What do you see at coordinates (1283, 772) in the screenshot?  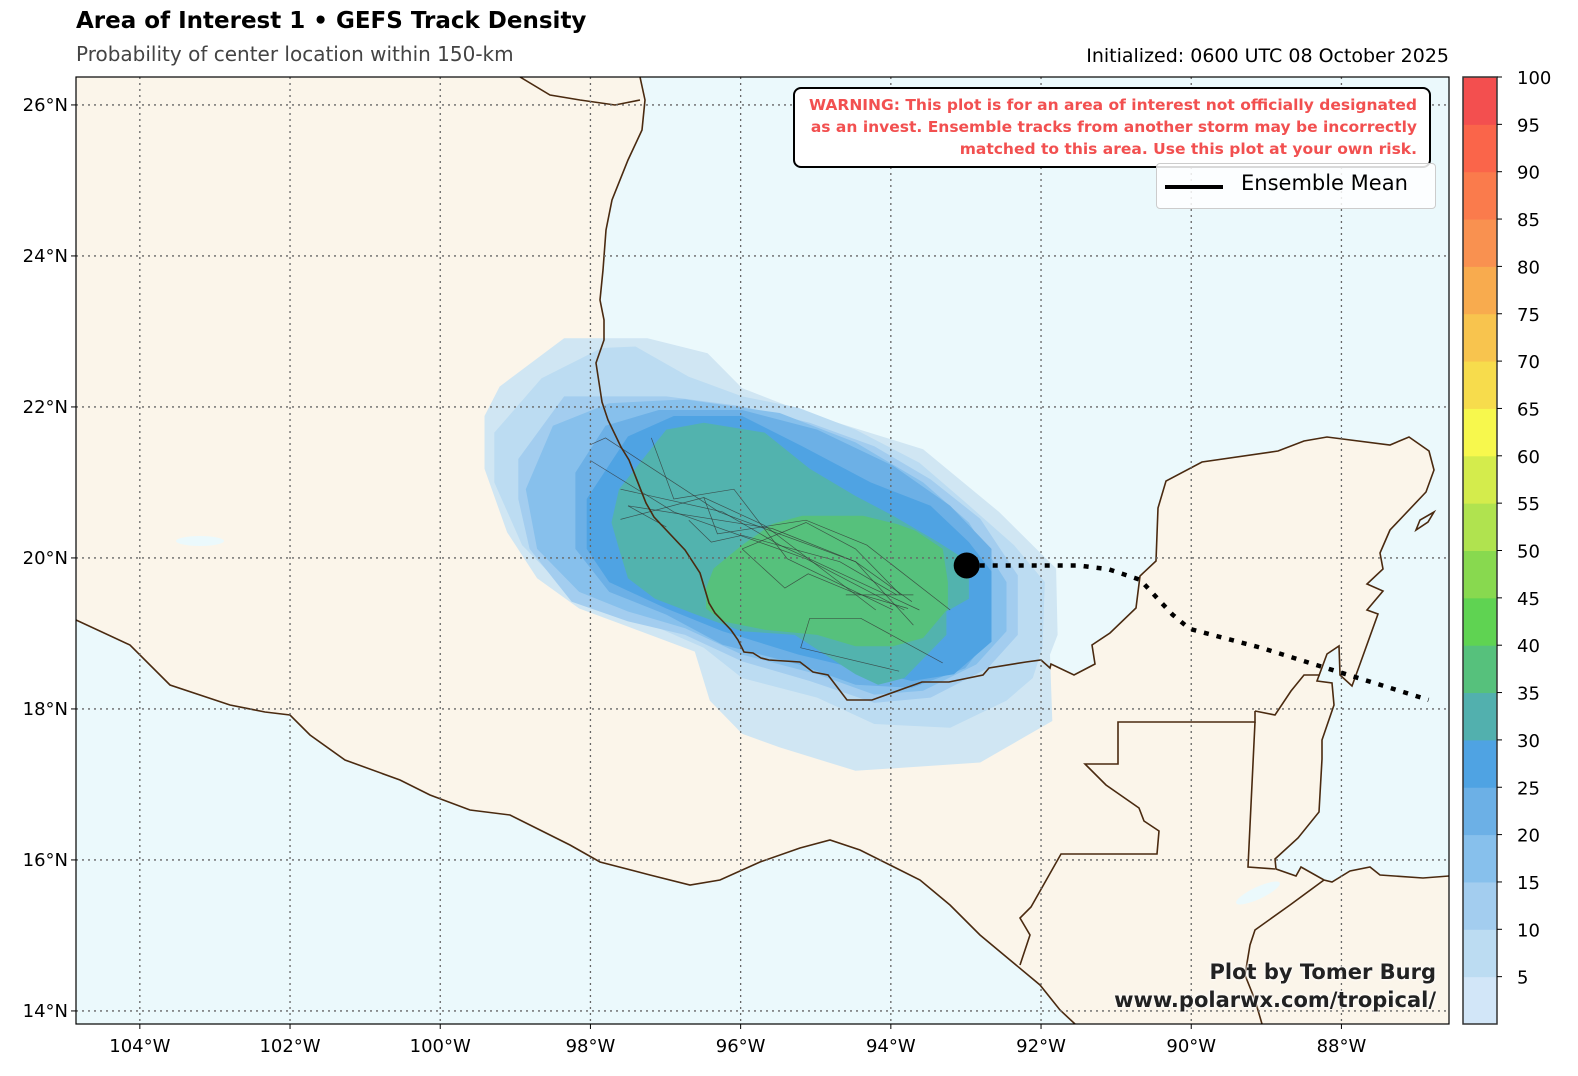 I see `border-belize` at bounding box center [1283, 772].